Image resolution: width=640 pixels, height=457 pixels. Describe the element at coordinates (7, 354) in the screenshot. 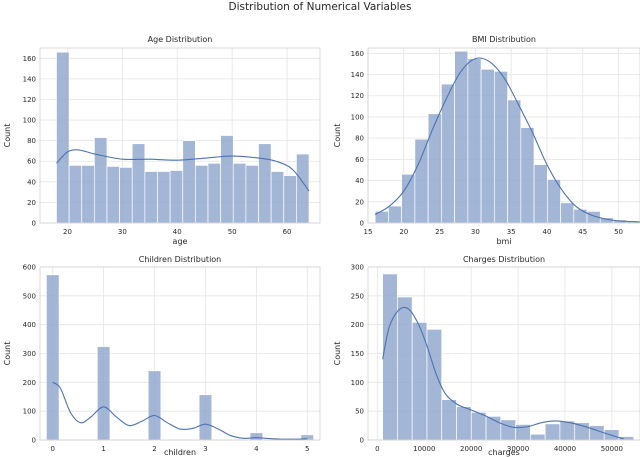

I see `children-y-axis-label: Count` at that location.